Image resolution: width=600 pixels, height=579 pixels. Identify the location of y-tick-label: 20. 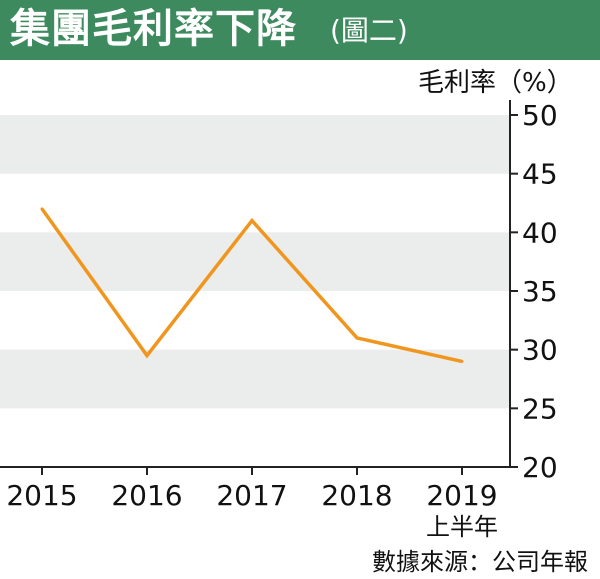
(540, 467).